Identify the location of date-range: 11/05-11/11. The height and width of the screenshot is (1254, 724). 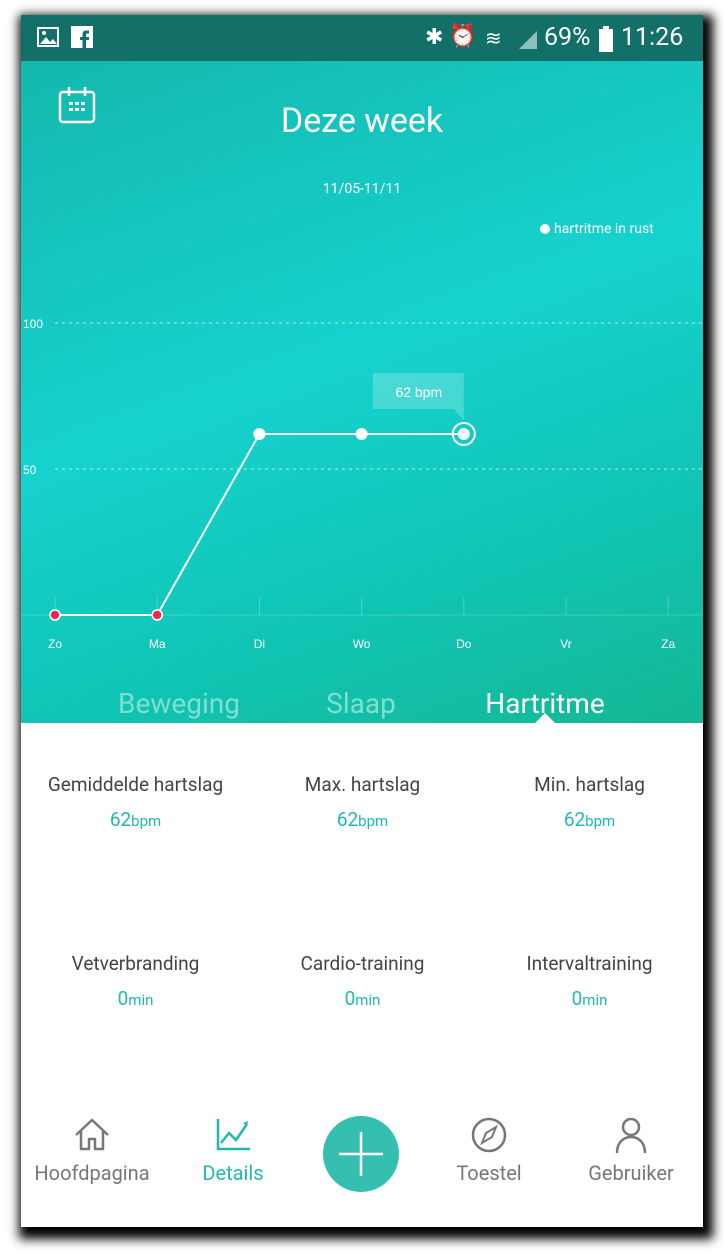
(362, 189).